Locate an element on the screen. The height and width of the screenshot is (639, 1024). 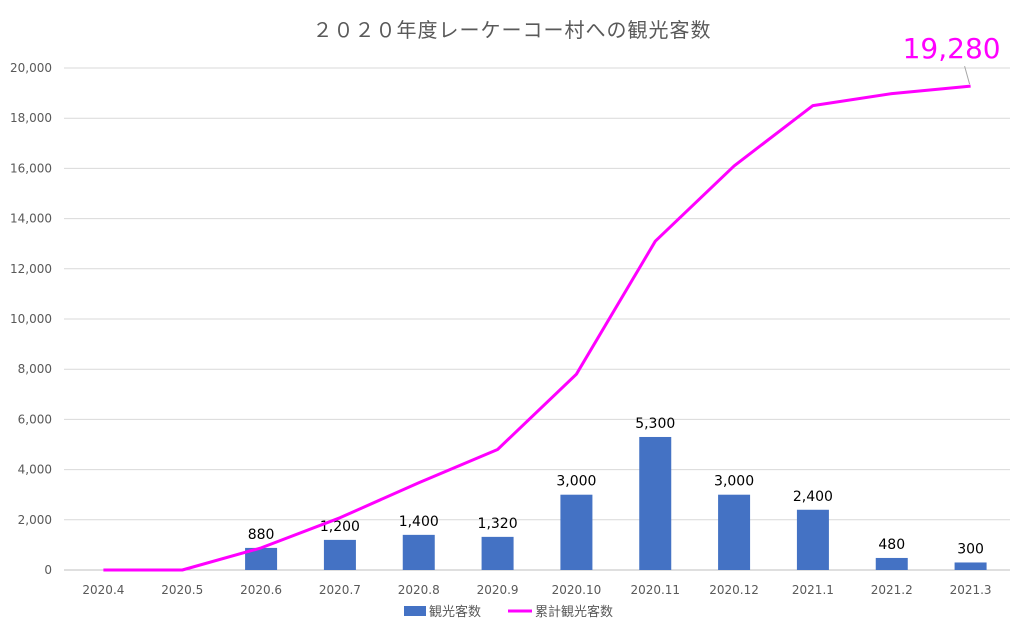
legend-label: 累計観光客数 is located at coordinates (574, 612).